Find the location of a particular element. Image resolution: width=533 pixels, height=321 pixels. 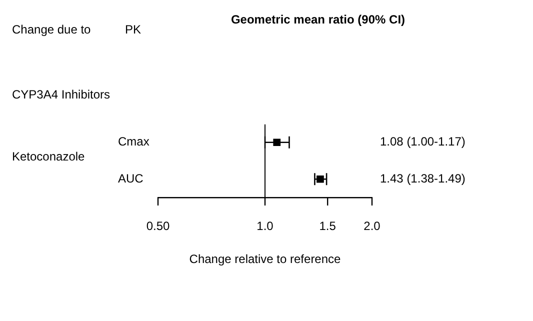

text: PK is located at coordinates (133, 29).